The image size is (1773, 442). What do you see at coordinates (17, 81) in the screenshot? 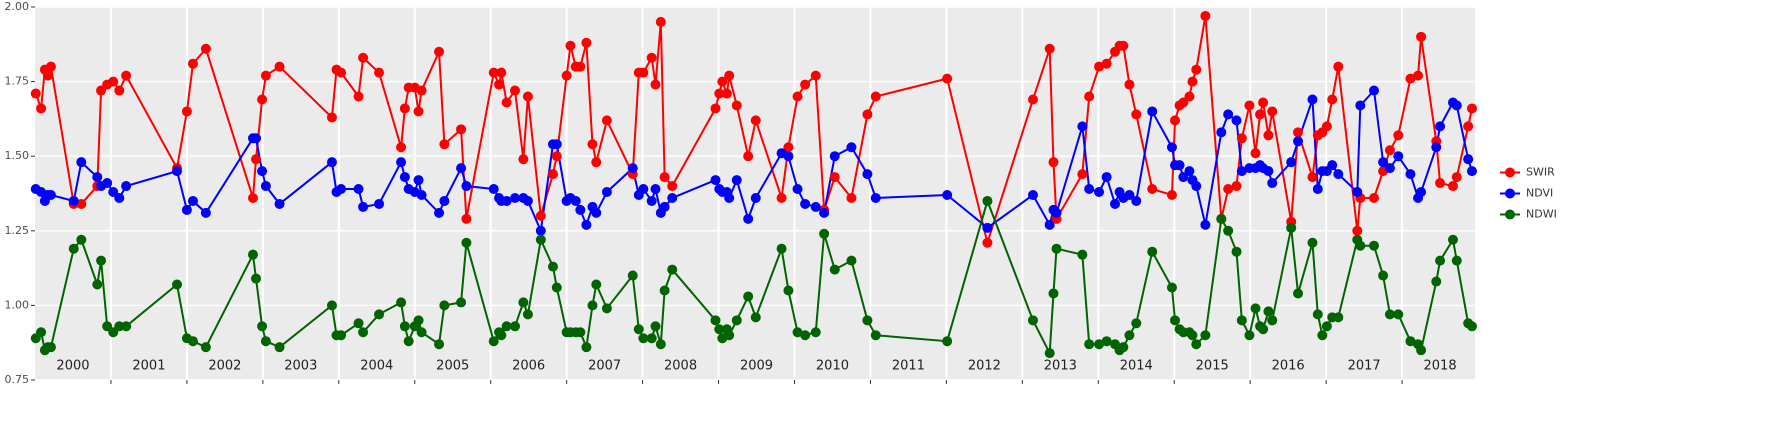
I see `y-tick-label: 1.75` at bounding box center [17, 81].